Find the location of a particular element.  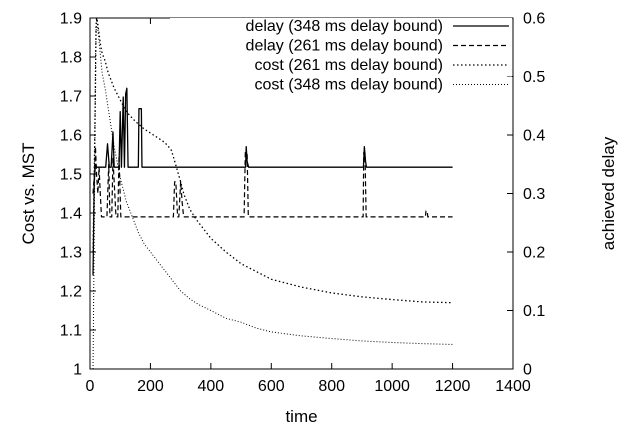

legend-label: delay (348 ms delay bound) is located at coordinates (344, 26).